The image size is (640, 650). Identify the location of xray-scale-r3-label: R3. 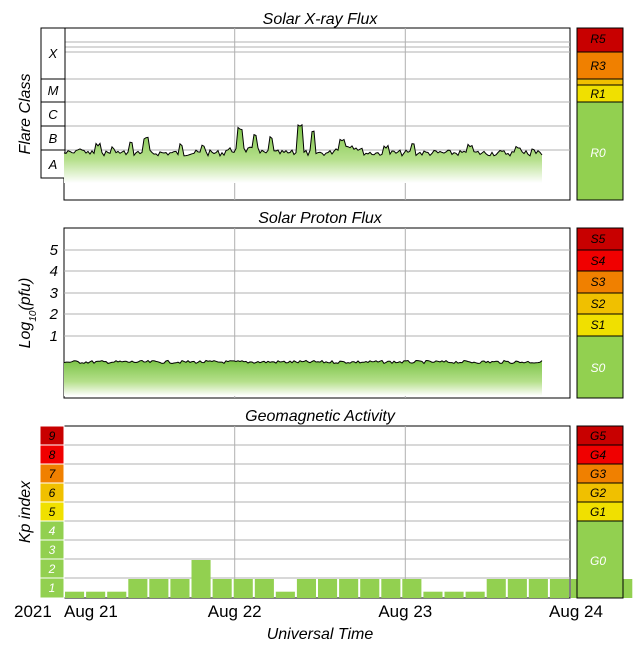
(598, 66).